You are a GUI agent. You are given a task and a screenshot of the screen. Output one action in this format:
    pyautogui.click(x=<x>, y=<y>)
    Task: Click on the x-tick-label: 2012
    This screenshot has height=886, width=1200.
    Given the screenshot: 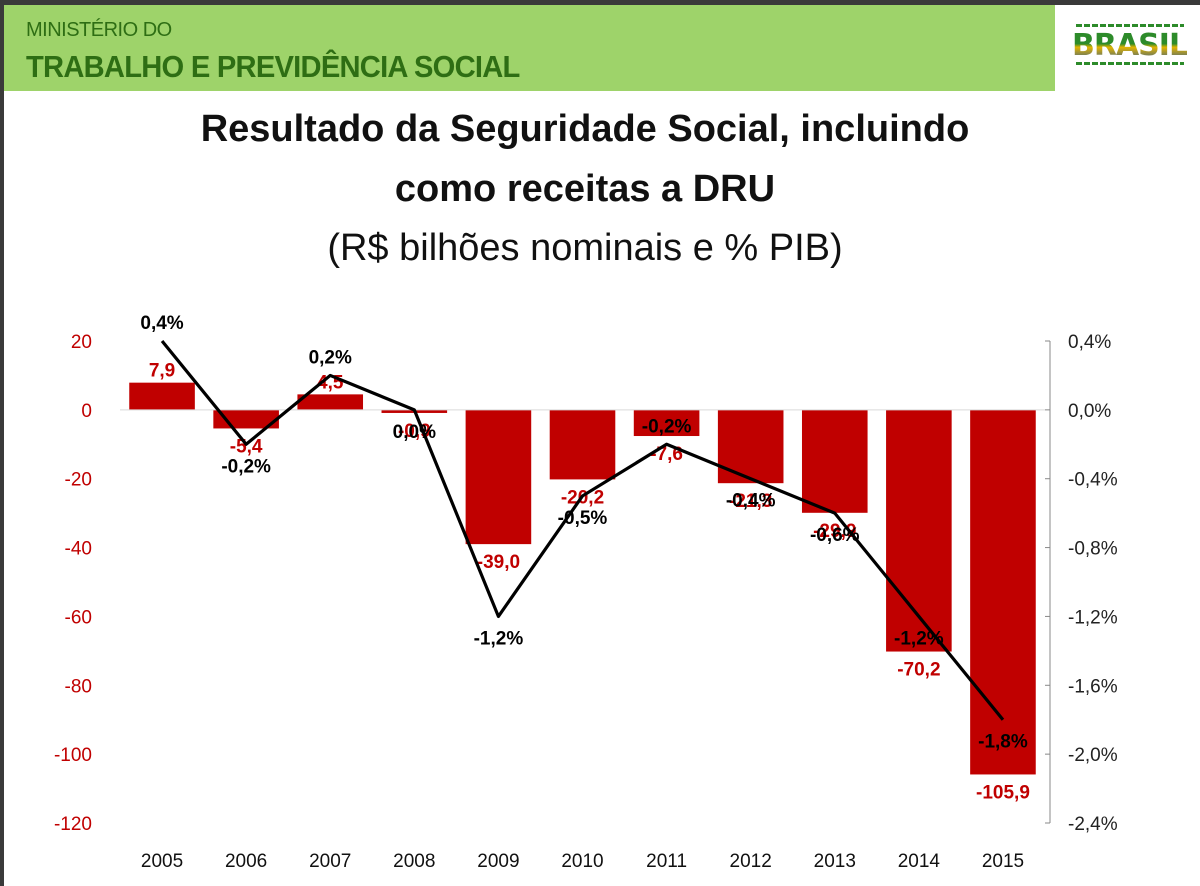 What is the action you would take?
    pyautogui.click(x=751, y=861)
    